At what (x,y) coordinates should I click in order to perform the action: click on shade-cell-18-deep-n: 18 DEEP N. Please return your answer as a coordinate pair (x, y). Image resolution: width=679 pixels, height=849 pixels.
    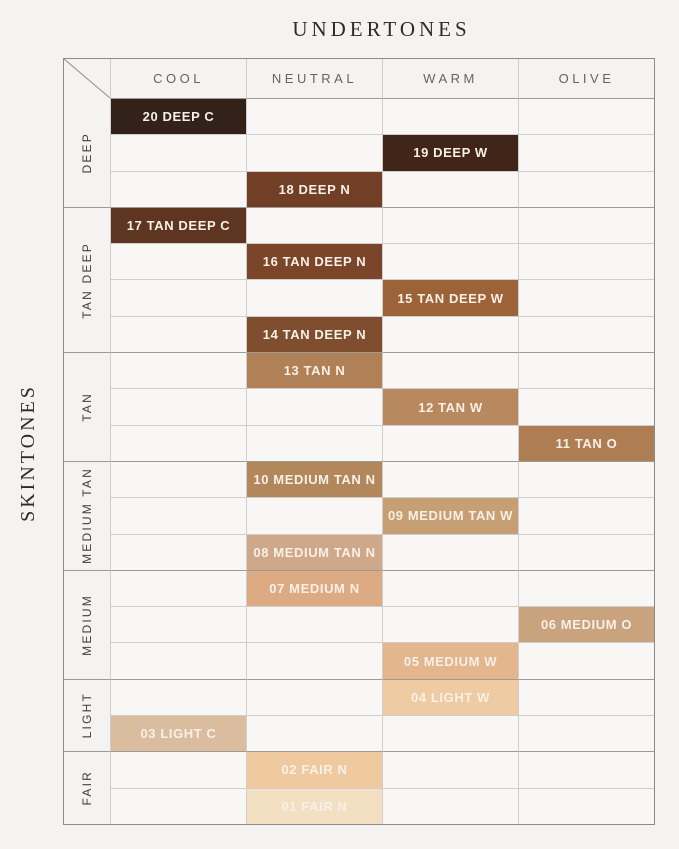
    Looking at the image, I should click on (314, 188).